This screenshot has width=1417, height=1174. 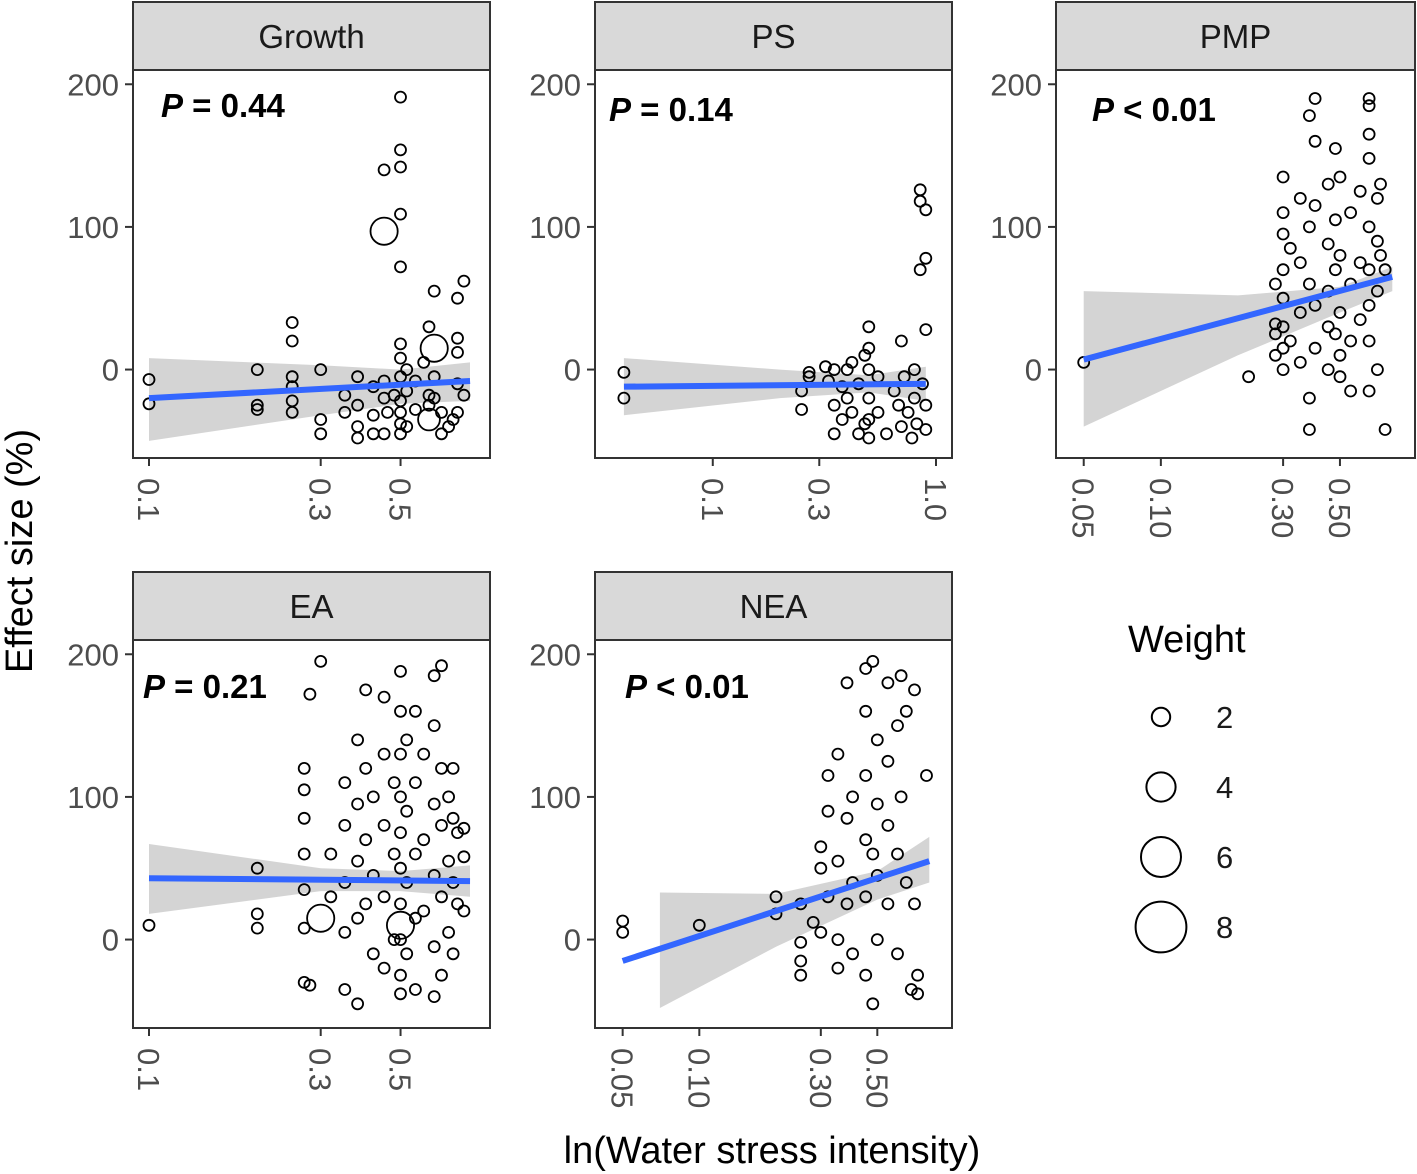 I want to click on facet-strip-label: Growth, so click(x=311, y=36).